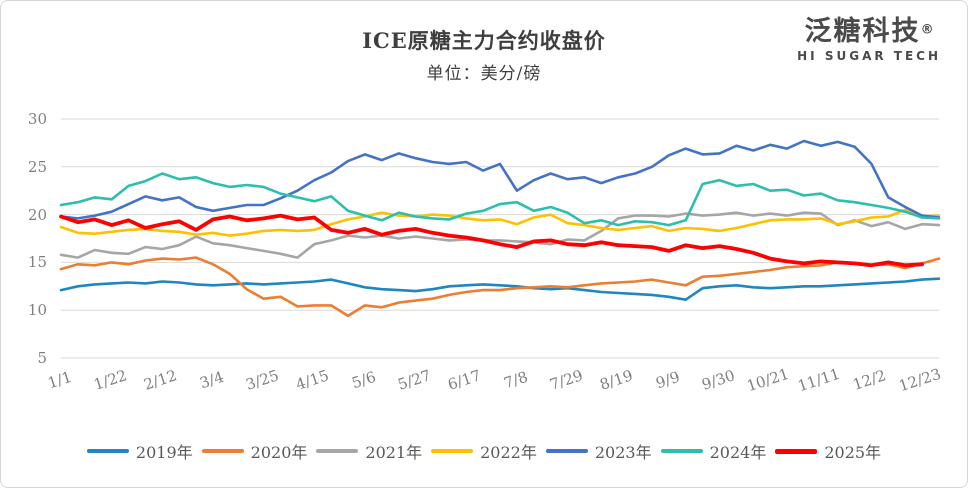 Image resolution: width=968 pixels, height=488 pixels. What do you see at coordinates (862, 31) in the screenshot?
I see `brand-name-chinese: 泛糖科技` at bounding box center [862, 31].